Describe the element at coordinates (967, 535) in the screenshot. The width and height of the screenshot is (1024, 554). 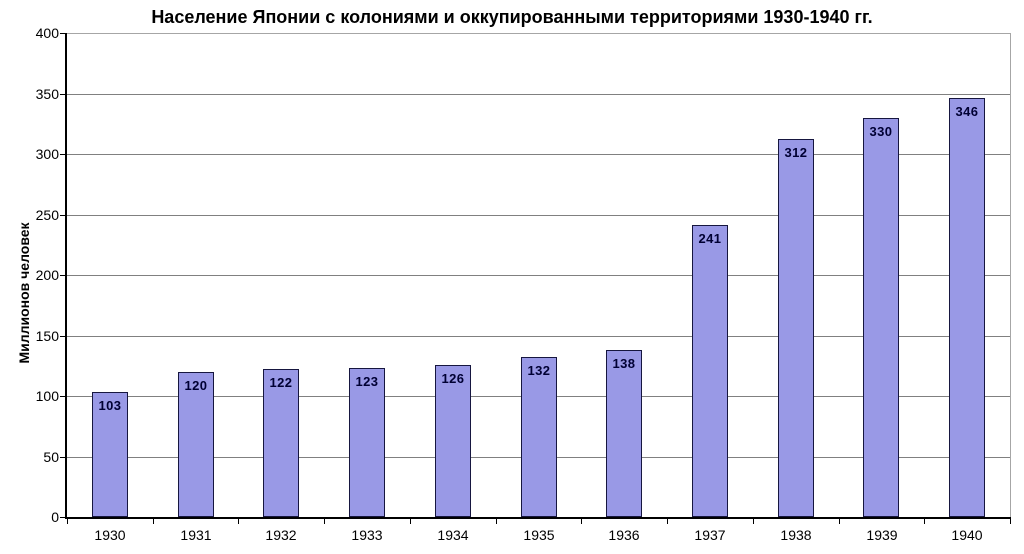
I see `x-tick-label: 1940` at that location.